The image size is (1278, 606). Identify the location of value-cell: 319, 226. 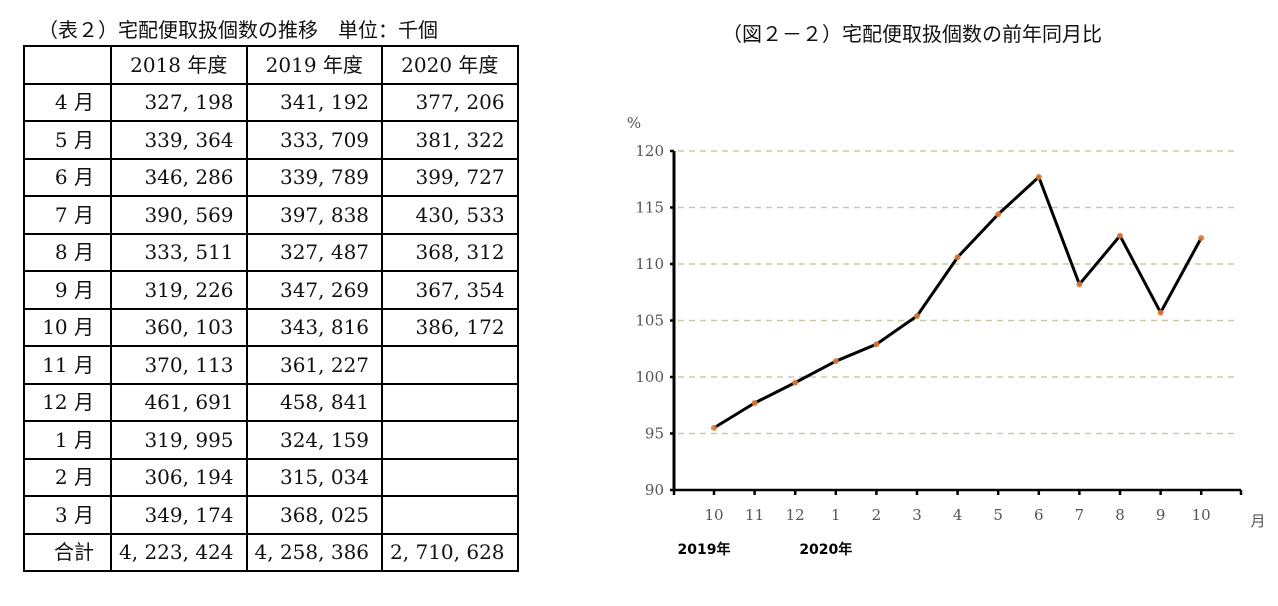
(179, 290).